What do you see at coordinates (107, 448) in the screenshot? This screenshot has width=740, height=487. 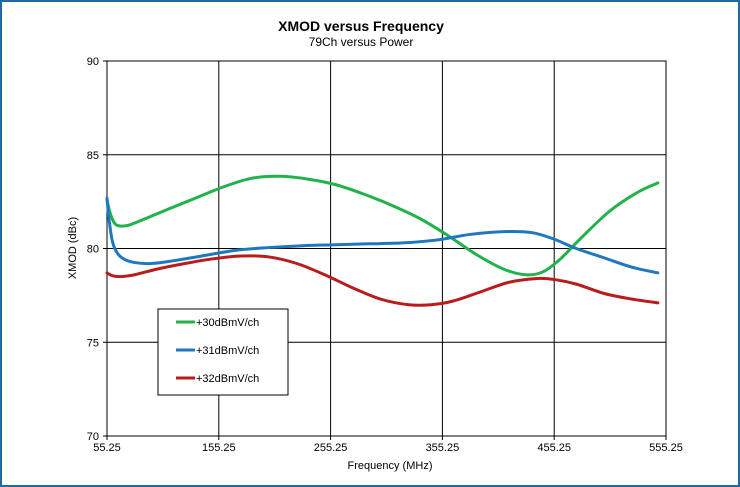 I see `x-tick-label: 55.25` at bounding box center [107, 448].